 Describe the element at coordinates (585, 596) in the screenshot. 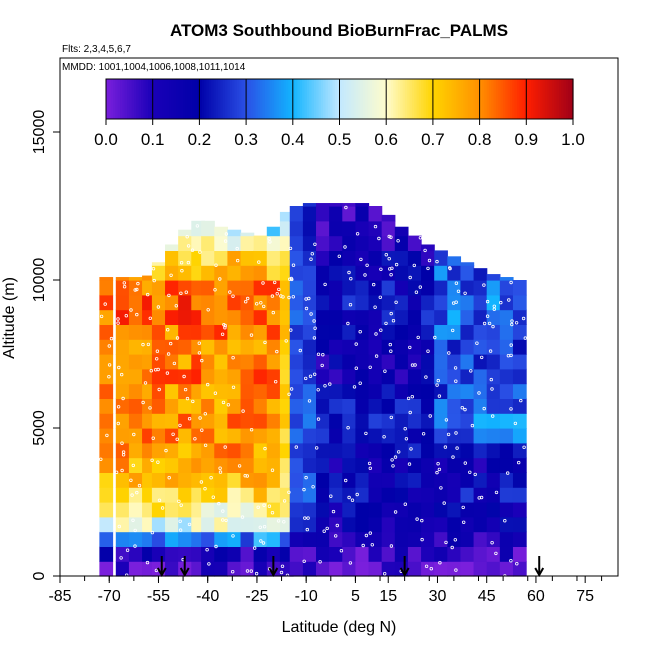

I see `x-tick-label: 75` at that location.